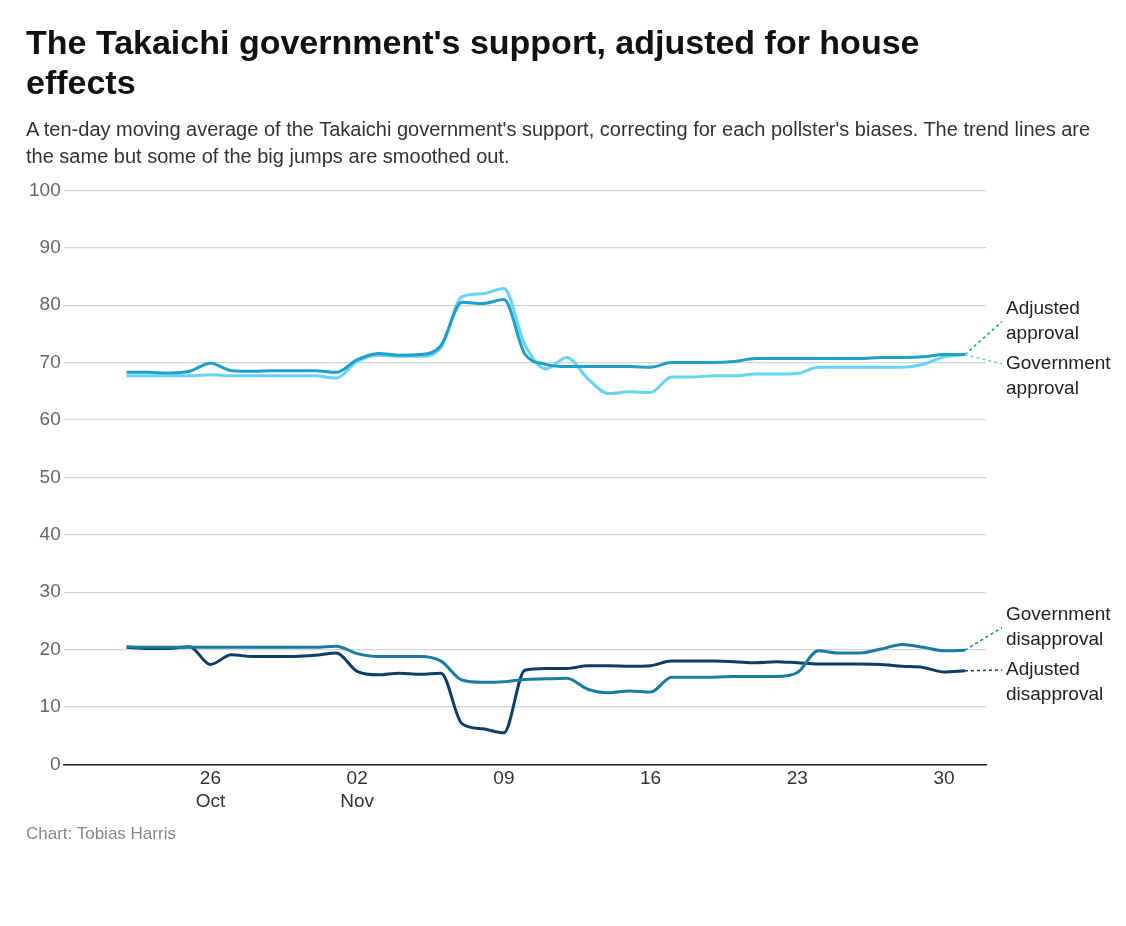 Image resolution: width=1126 pixels, height=926 pixels. I want to click on x-tick-label: 23, so click(797, 778).